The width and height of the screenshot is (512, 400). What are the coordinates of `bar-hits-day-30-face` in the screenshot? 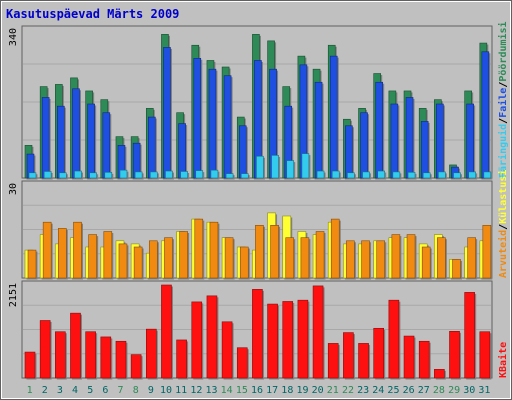 It's located at (472, 175).